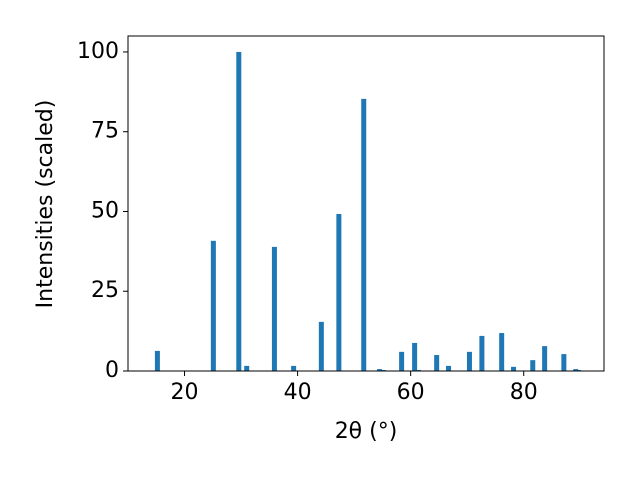 This screenshot has width=640, height=480. I want to click on y-tick-label: 75, so click(105, 131).